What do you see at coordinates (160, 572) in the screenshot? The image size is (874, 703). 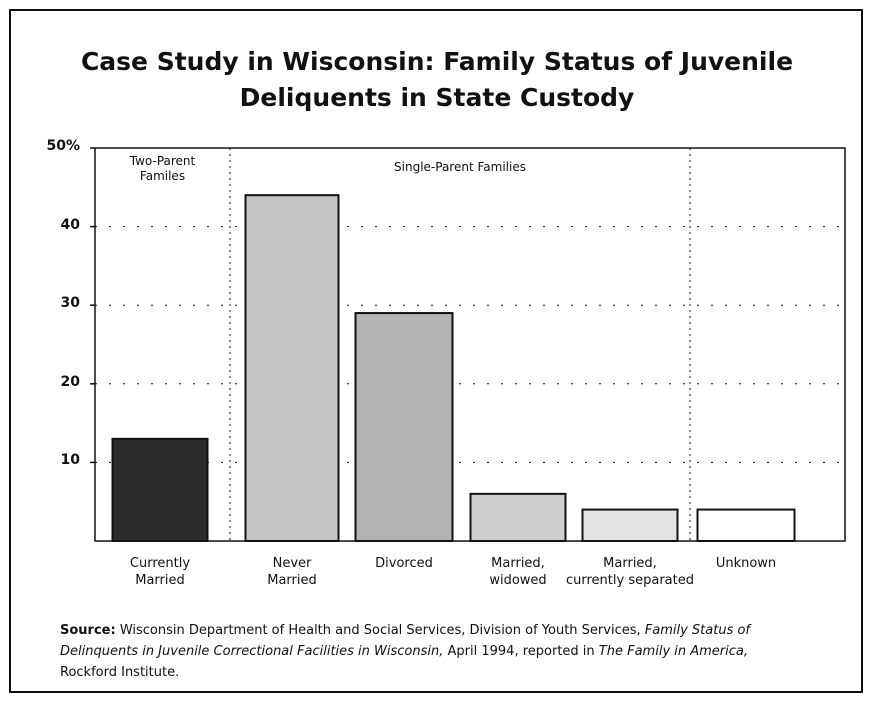 I see `x-tick-label: Currently Married` at bounding box center [160, 572].